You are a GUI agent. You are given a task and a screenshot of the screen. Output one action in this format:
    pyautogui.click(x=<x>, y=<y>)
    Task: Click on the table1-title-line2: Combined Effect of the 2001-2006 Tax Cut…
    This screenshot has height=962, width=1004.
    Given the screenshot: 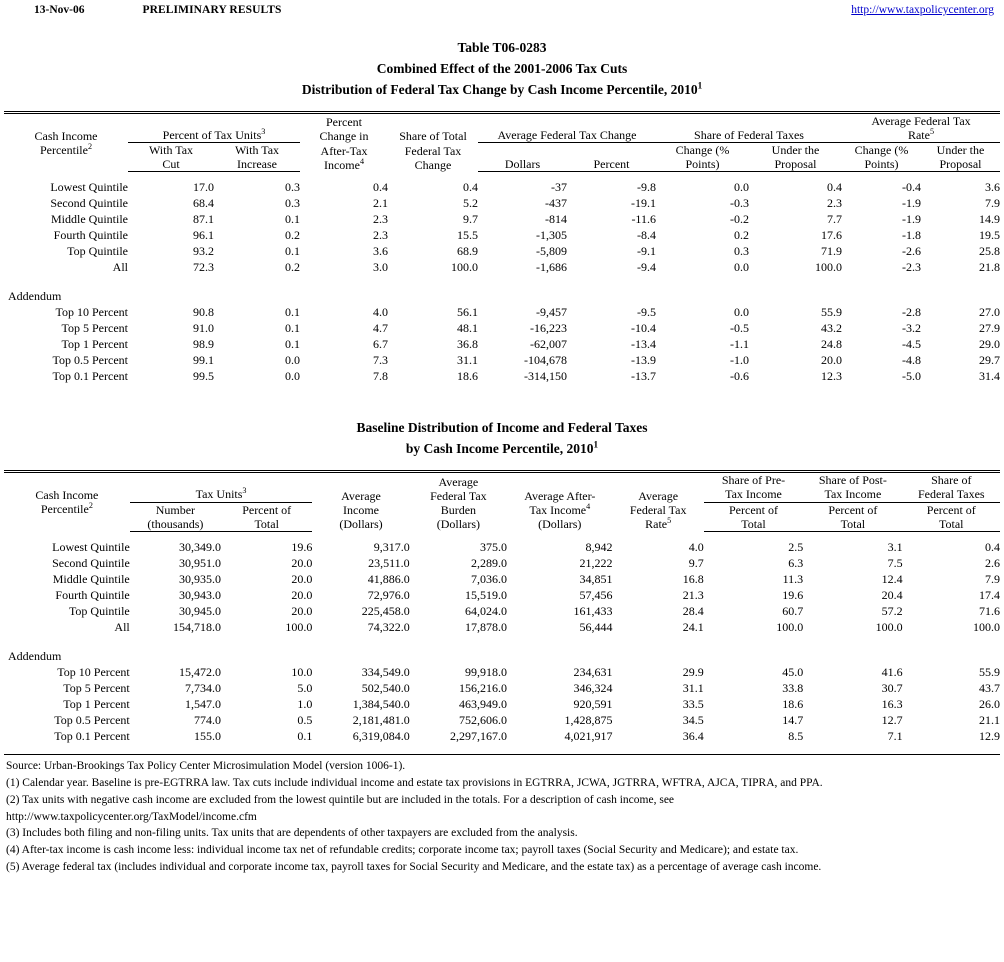 What is the action you would take?
    pyautogui.click(x=502, y=68)
    